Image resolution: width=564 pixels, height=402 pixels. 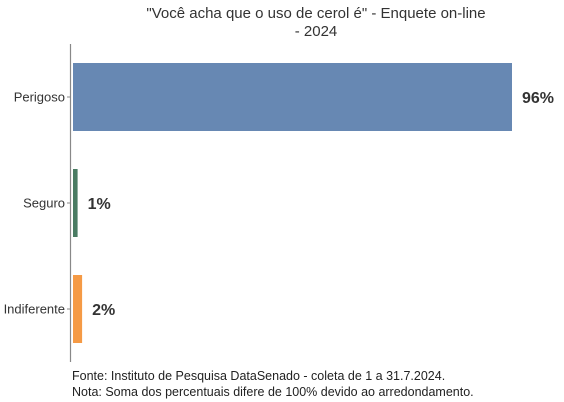 What do you see at coordinates (78, 309) in the screenshot?
I see `bar-indiferente` at bounding box center [78, 309].